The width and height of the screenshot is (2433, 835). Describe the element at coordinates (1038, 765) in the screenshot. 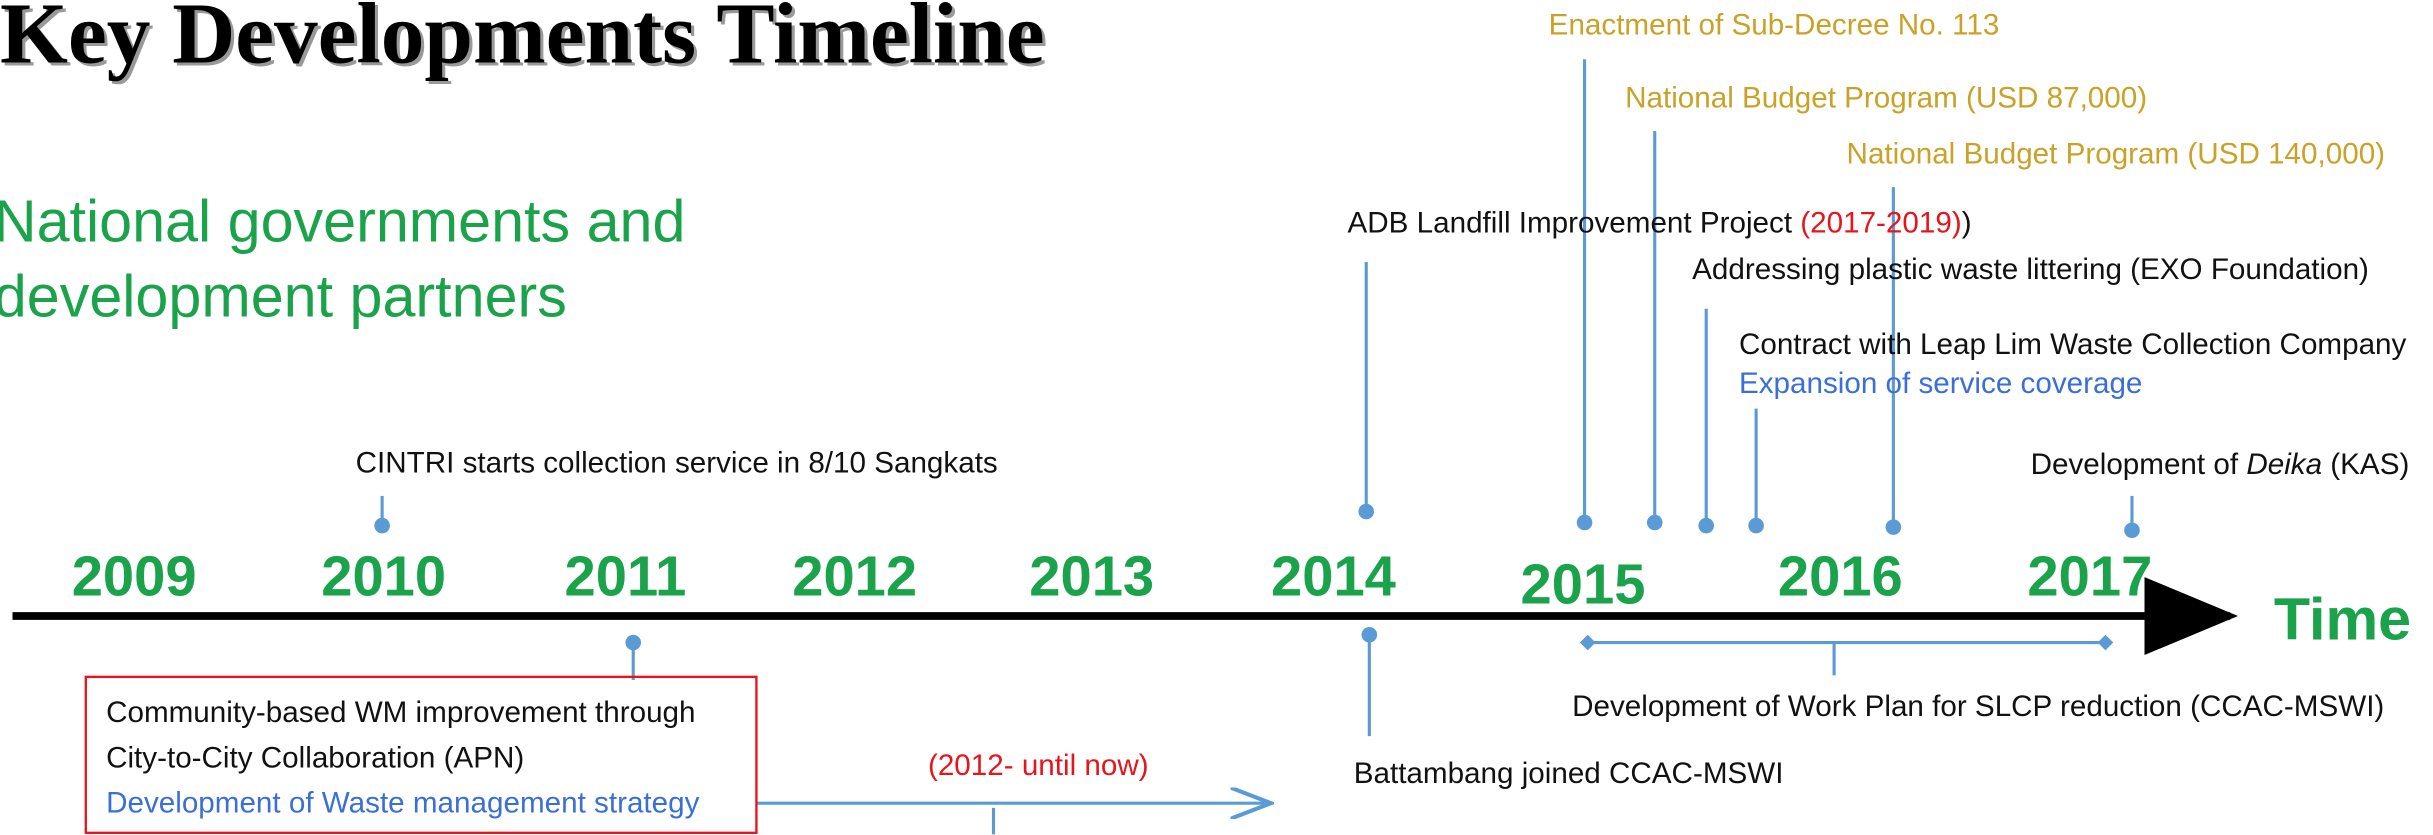

I see `event-note: (2012- until now)` at that location.